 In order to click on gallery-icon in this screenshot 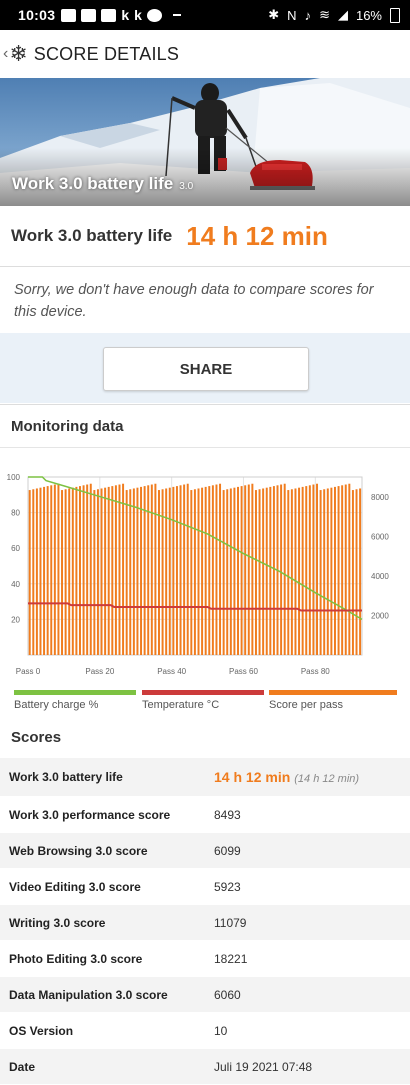, I will do `click(69, 15)`.